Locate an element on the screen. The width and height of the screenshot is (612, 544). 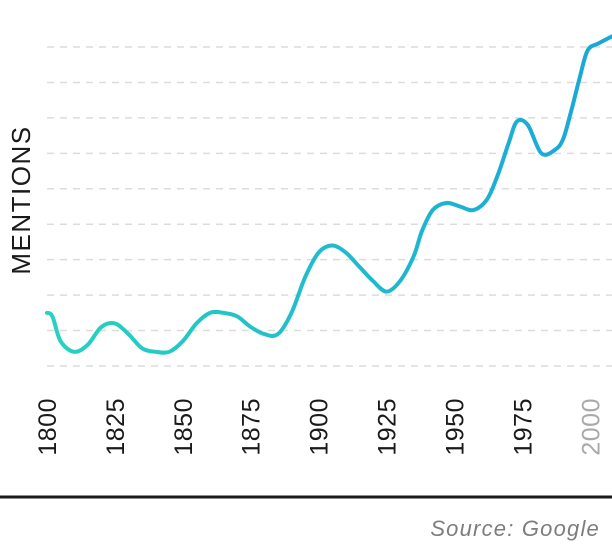
x-axis-ticks: 1800 1825 1850 1875 1900 1925 1950 1975 2000 is located at coordinates (319, 427).